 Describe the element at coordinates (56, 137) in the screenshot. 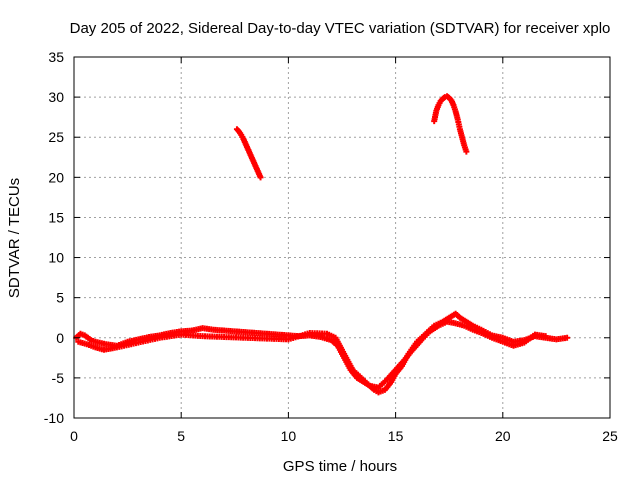

I see `y-tick-label: 25` at that location.